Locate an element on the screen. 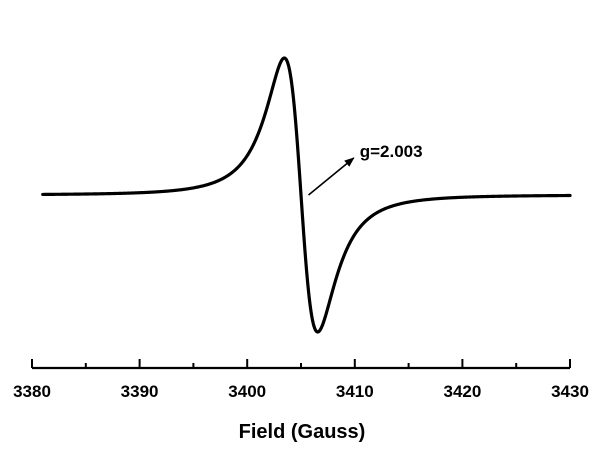 The width and height of the screenshot is (600, 450). x-tick-label: 3400 is located at coordinates (247, 391).